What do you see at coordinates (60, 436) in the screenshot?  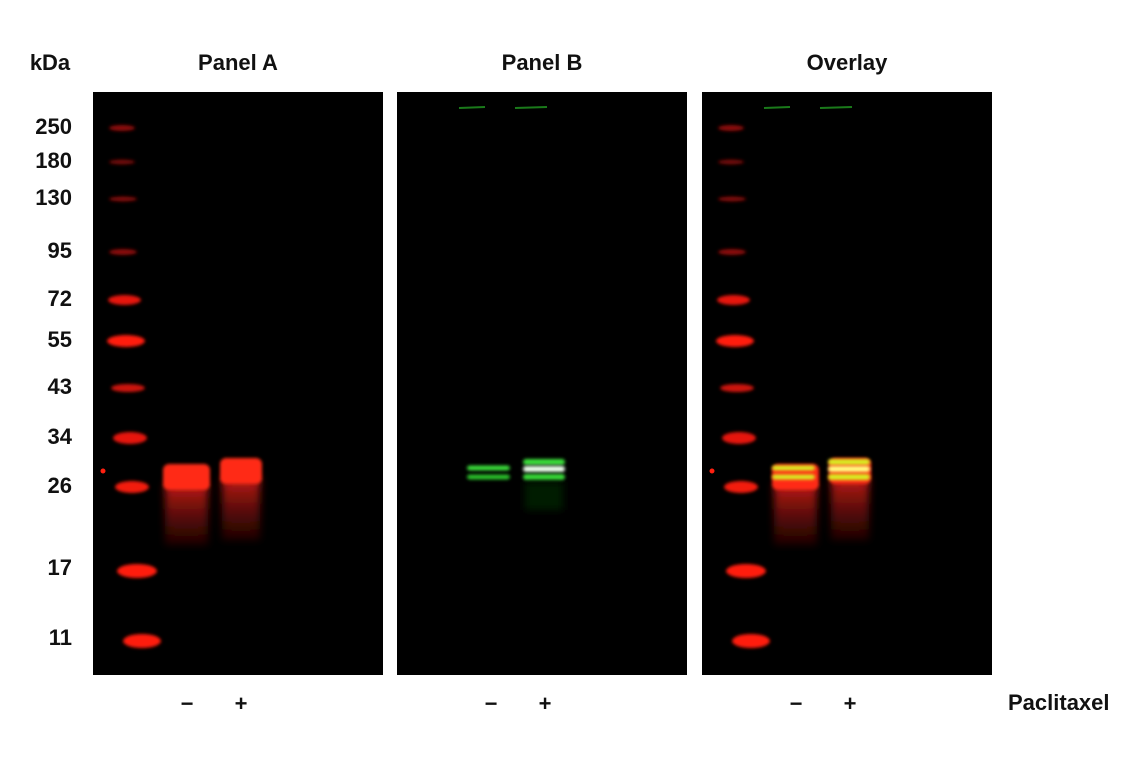 I see `marker-label: 34` at bounding box center [60, 436].